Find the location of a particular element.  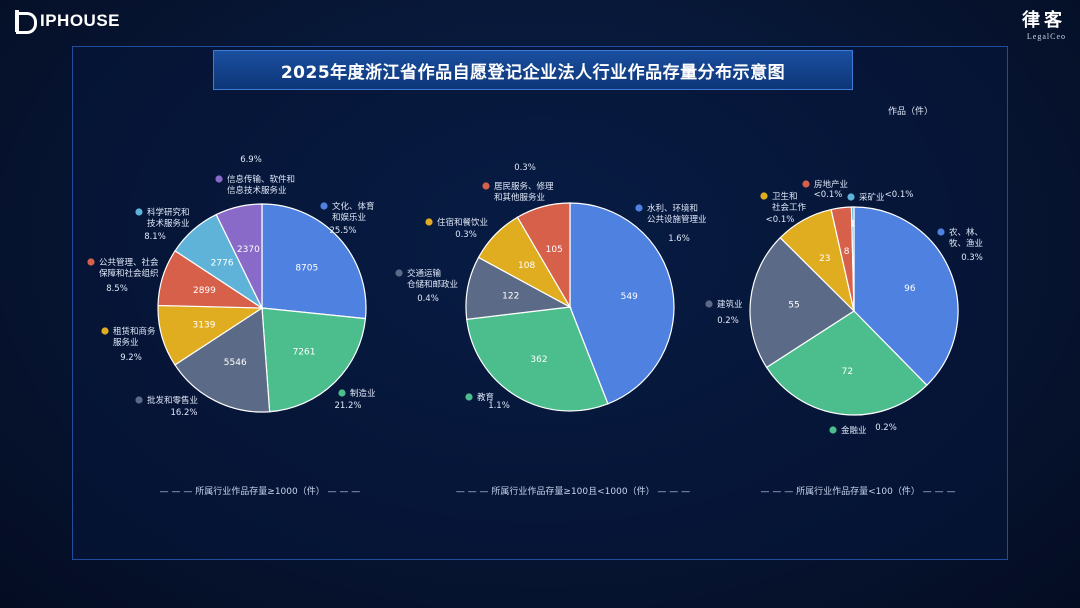

caption-group-3: — — — 所属行业作品存量<100（件） — — — is located at coordinates (858, 492).